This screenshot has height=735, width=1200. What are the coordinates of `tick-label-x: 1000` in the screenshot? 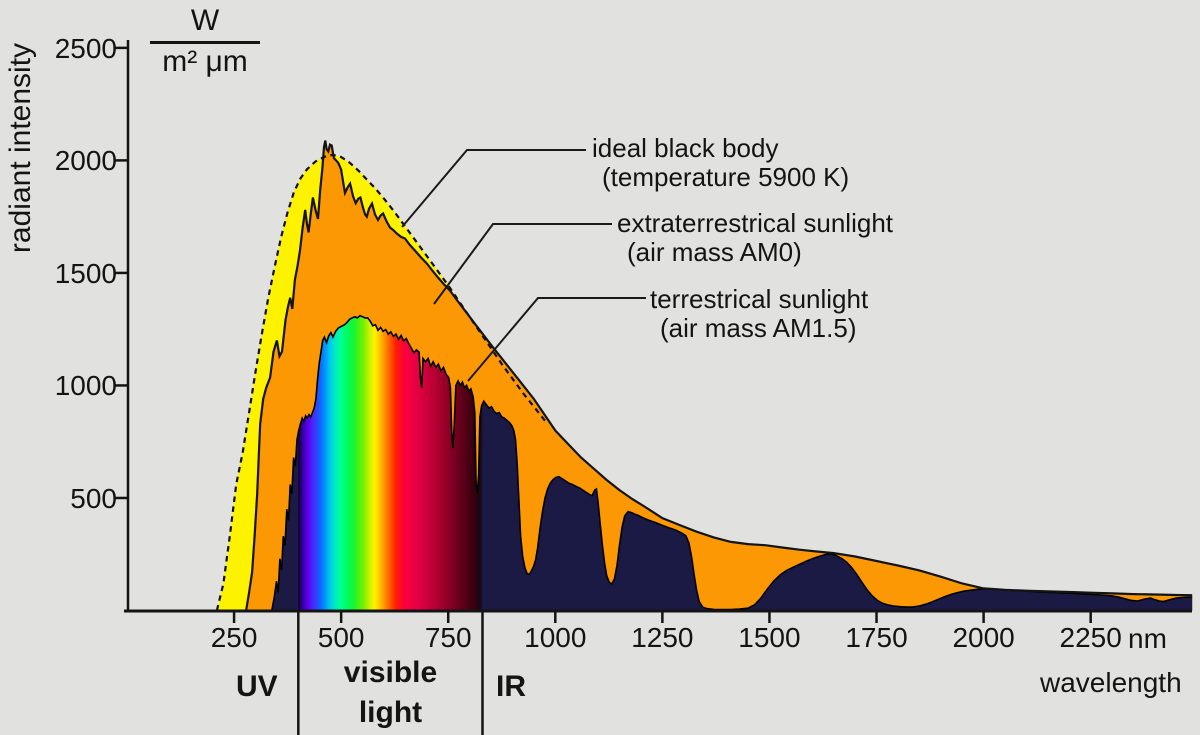 It's located at (555, 637).